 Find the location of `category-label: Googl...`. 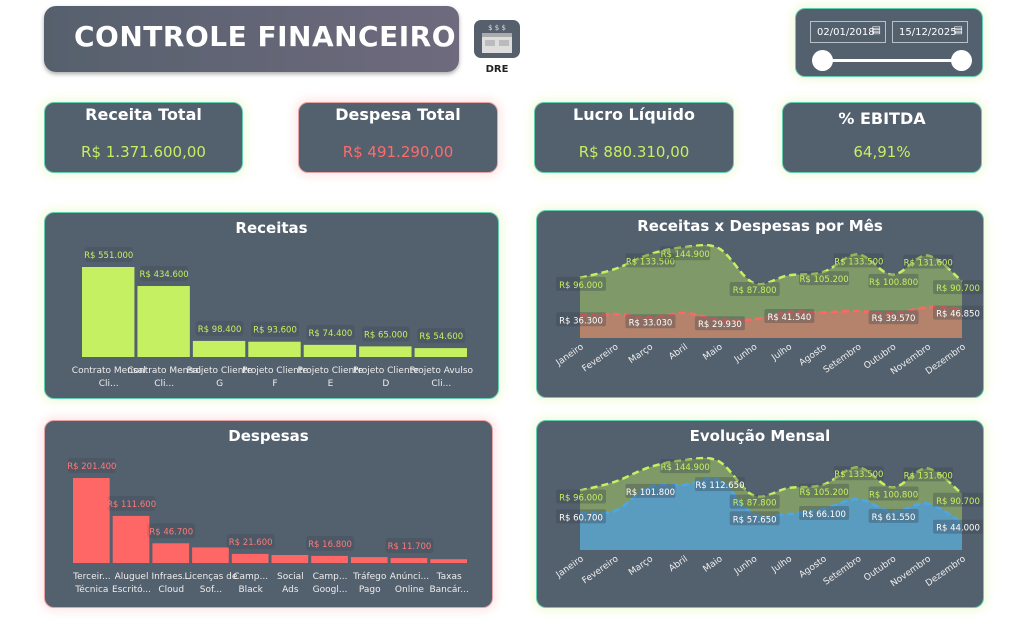

category-label: Googl... is located at coordinates (330, 590).